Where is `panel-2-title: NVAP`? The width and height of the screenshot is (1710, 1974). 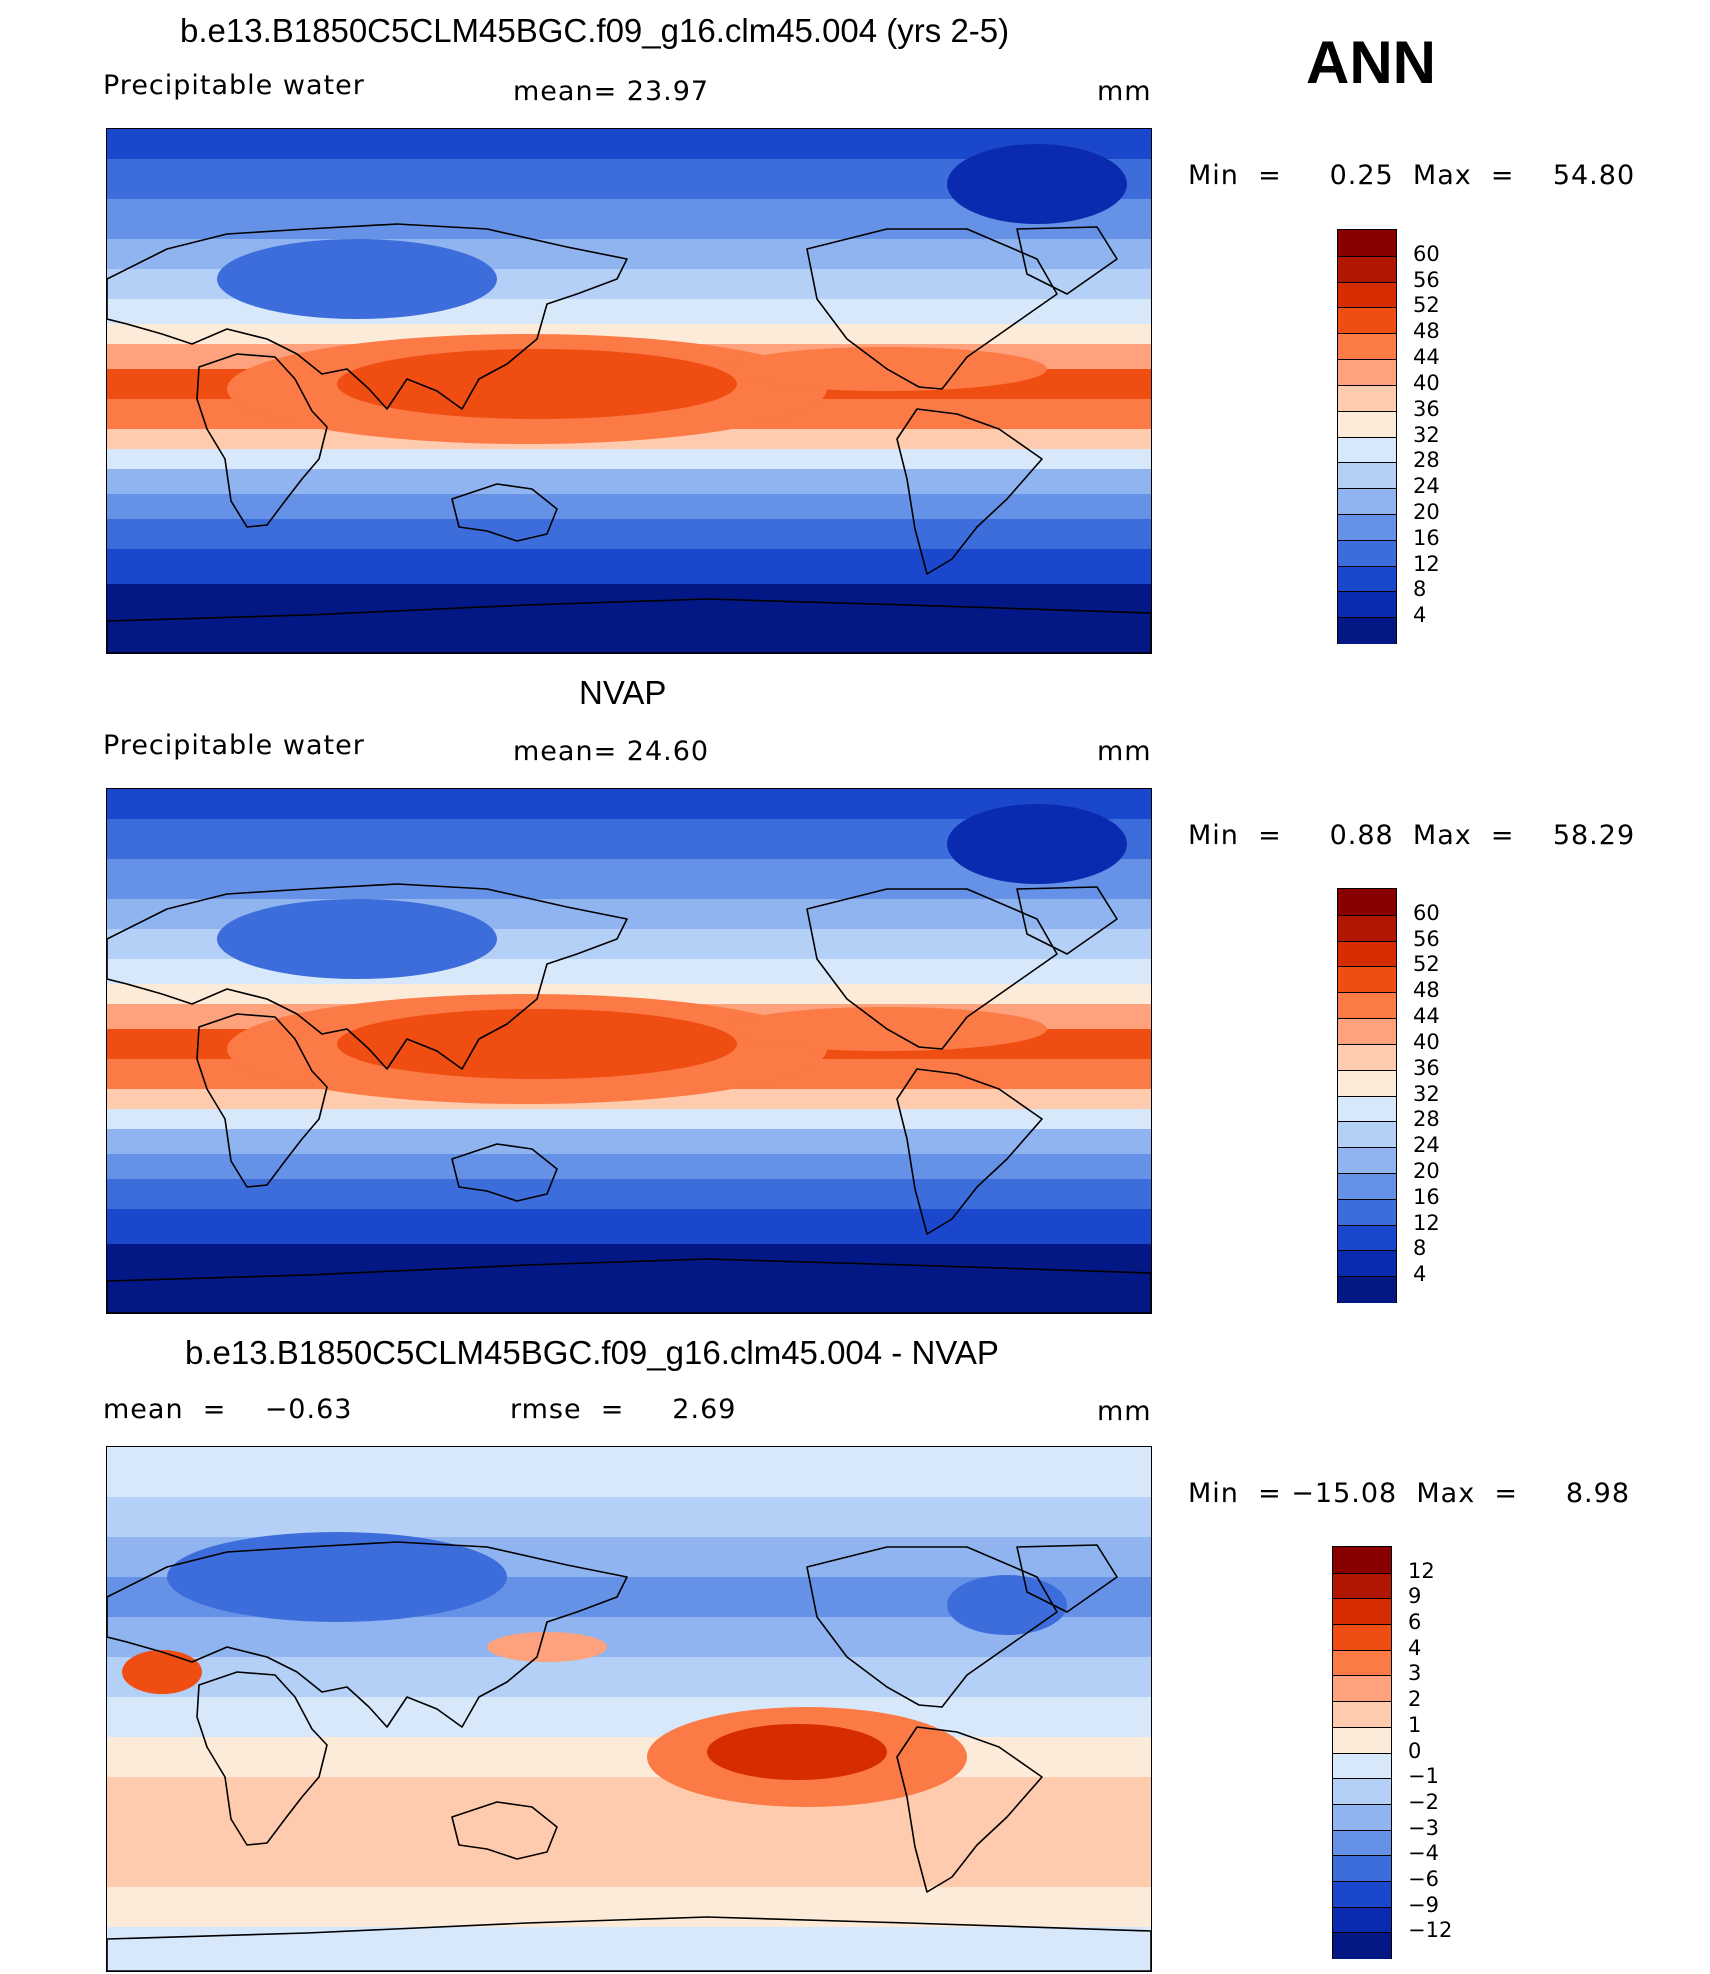 panel-2-title: NVAP is located at coordinates (623, 692).